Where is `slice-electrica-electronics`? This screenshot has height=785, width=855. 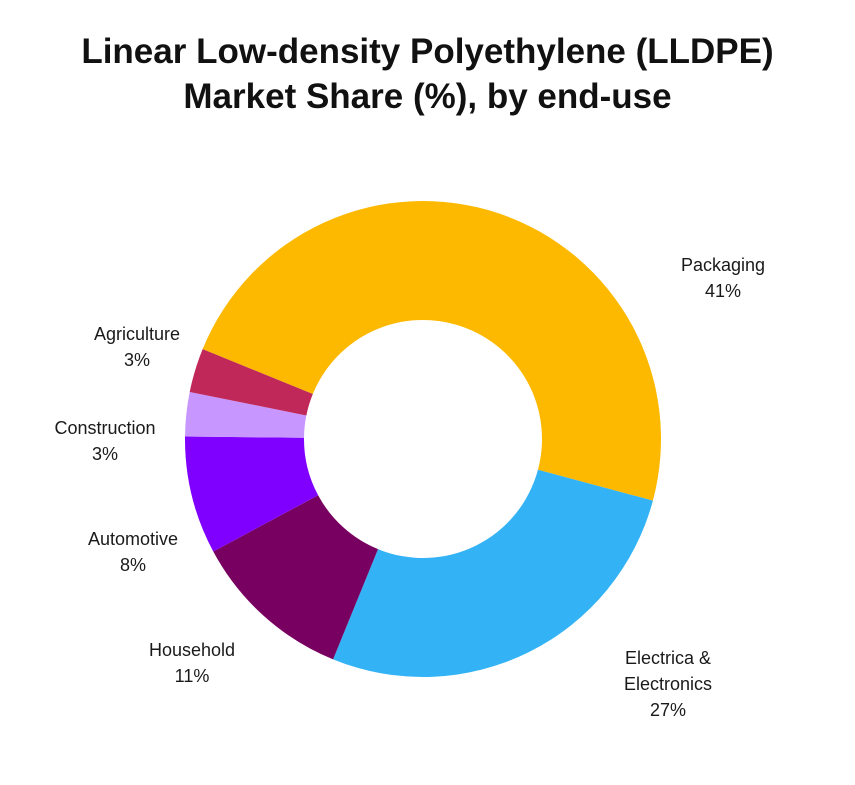
slice-electrica-electronics is located at coordinates (493, 573).